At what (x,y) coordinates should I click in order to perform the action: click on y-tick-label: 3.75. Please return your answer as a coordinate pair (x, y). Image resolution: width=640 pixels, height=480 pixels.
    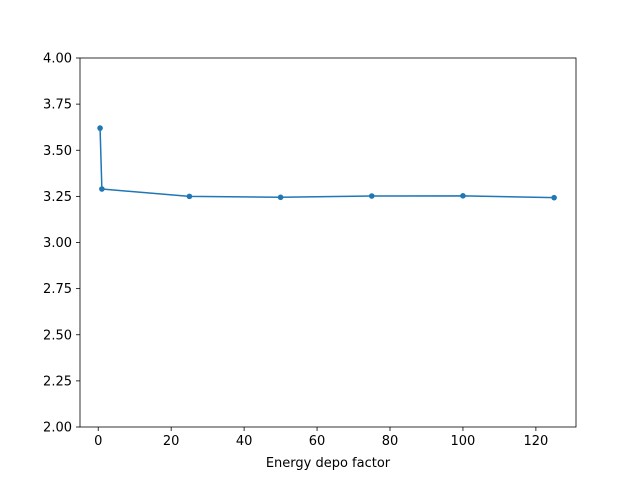
    Looking at the image, I should click on (57, 105).